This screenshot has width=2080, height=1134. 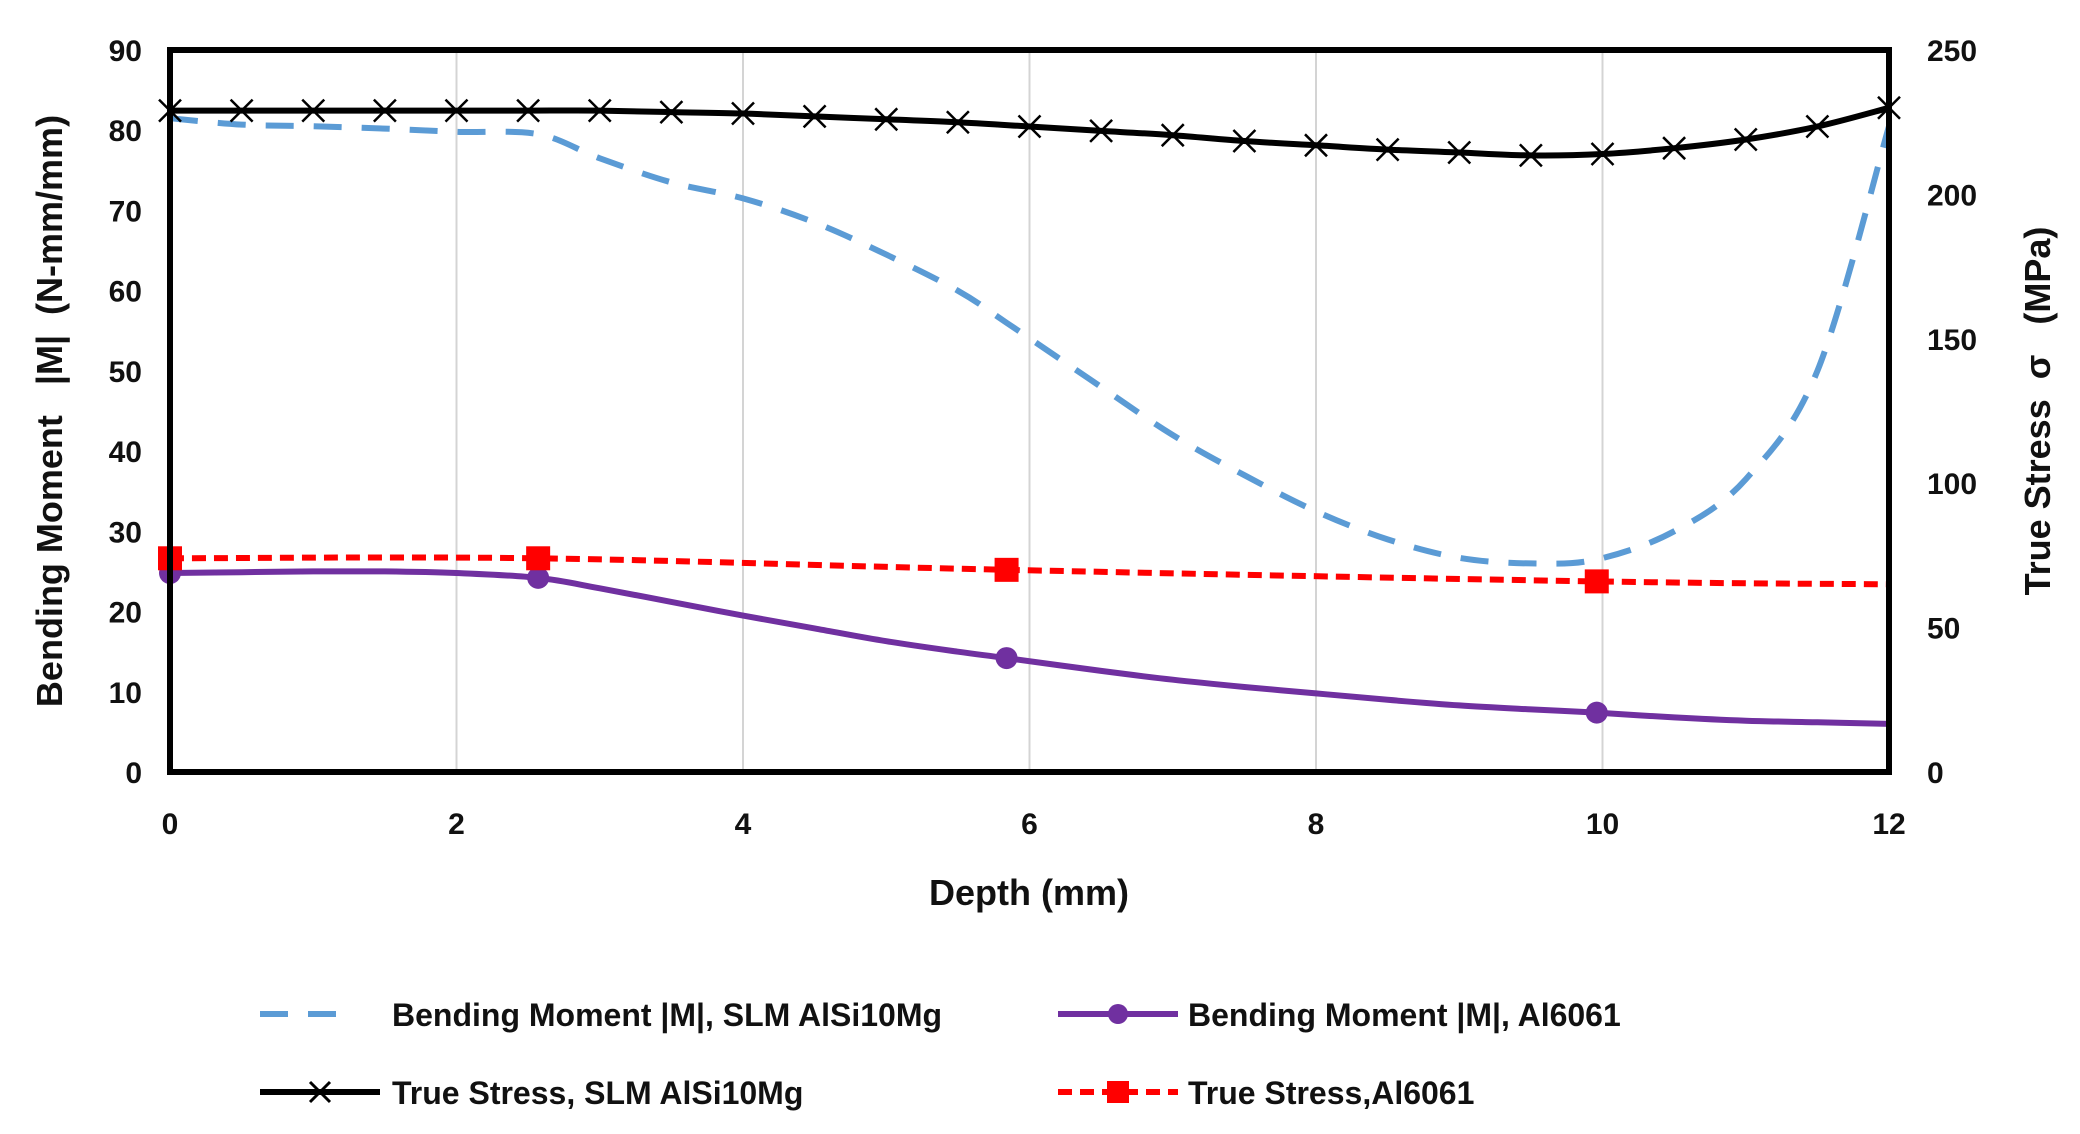 What do you see at coordinates (1404, 1015) in the screenshot?
I see `legend-label-bm-al6061: Bending Moment |M|, Al6061` at bounding box center [1404, 1015].